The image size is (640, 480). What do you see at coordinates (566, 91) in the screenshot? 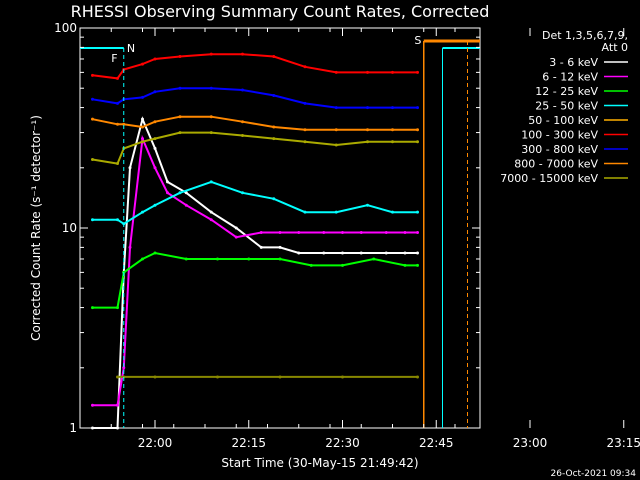
I see `legend-label: 12 - 25 keV` at bounding box center [566, 91].